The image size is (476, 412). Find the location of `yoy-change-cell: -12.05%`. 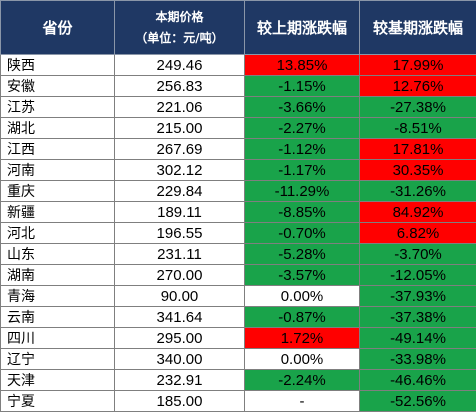

yoy-change-cell: -12.05% is located at coordinates (418, 275).